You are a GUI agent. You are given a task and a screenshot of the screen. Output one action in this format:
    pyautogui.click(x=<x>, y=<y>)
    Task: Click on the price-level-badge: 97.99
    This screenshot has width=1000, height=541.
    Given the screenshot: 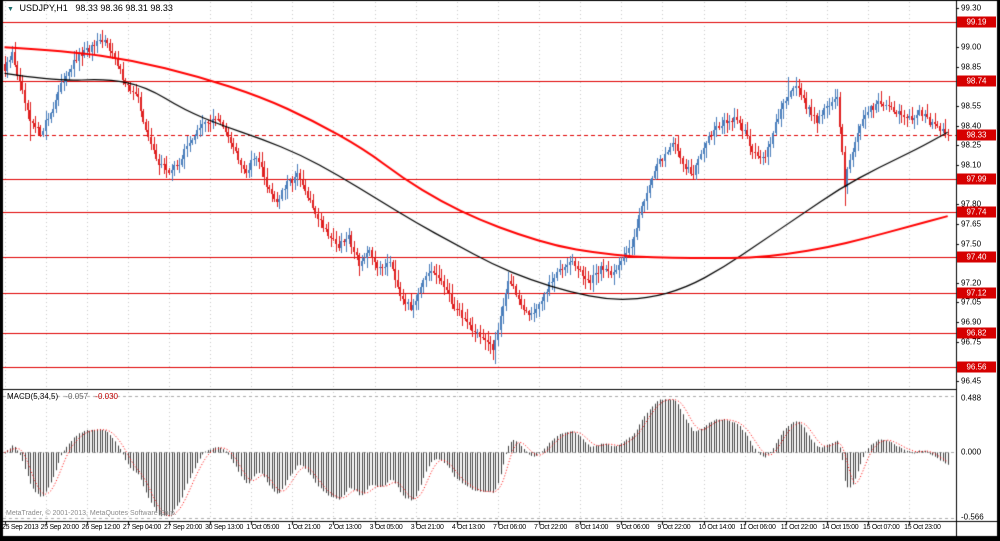 What is the action you would take?
    pyautogui.click(x=976, y=179)
    